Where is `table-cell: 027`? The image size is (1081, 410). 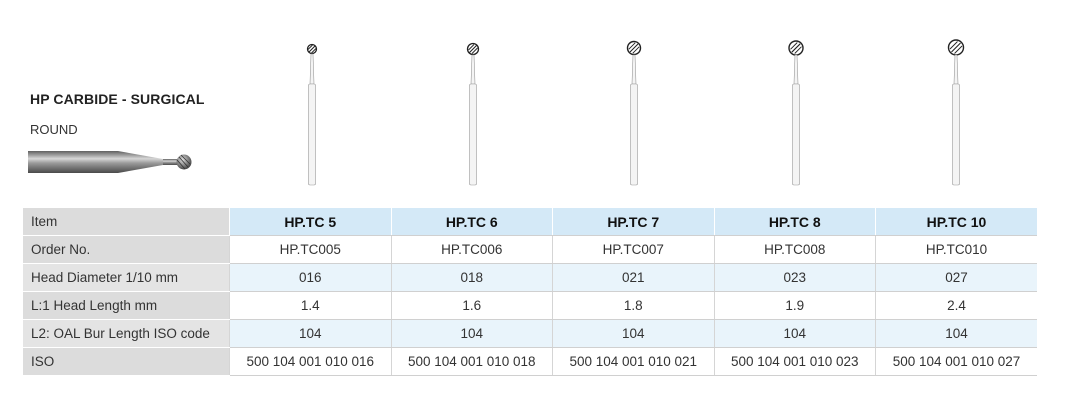
table-cell: 027 is located at coordinates (956, 277).